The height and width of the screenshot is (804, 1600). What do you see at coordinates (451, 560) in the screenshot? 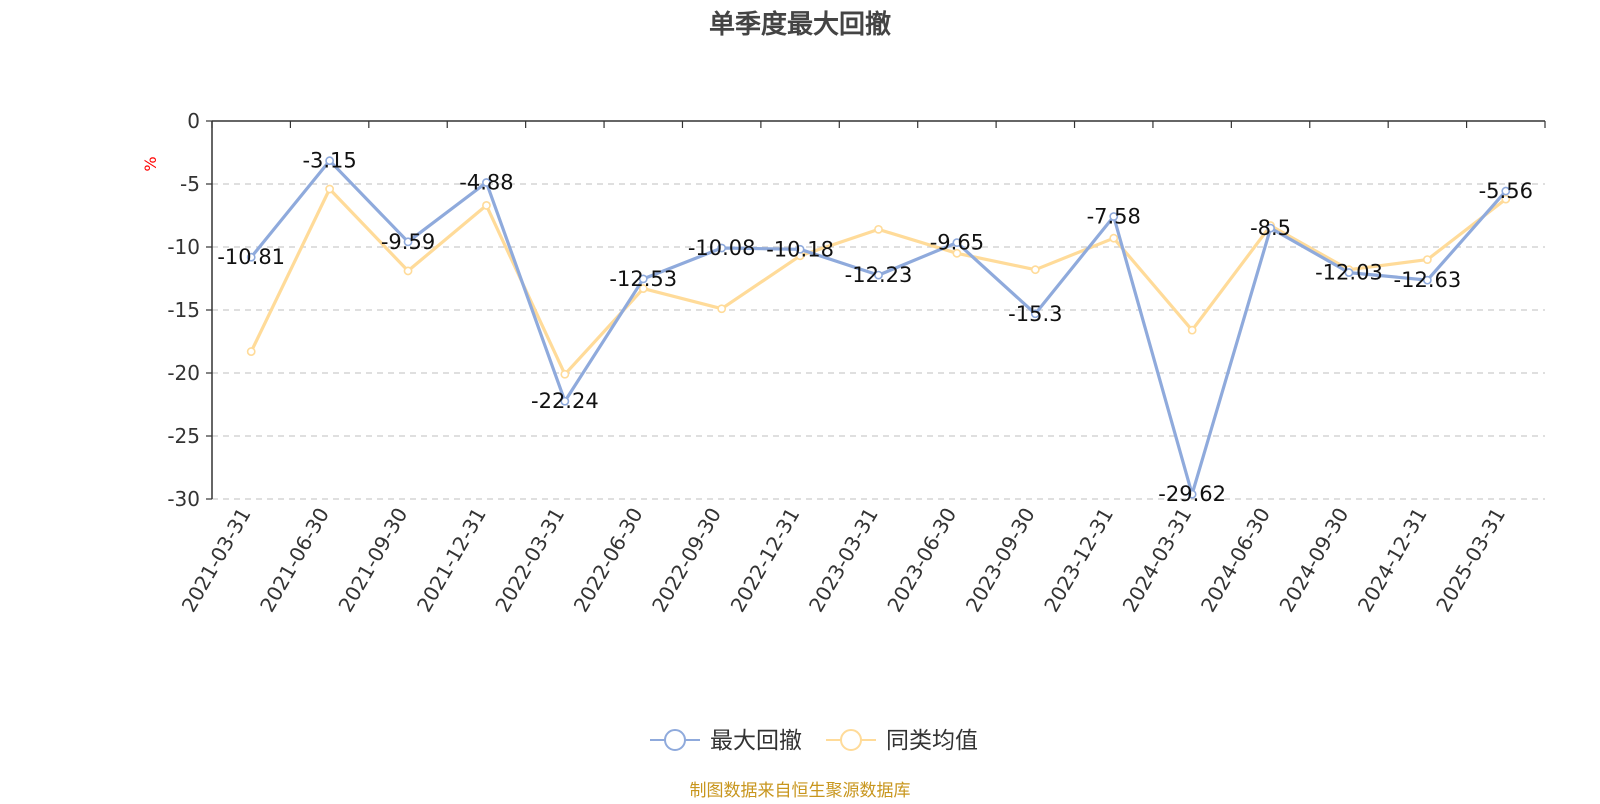
I see `x-tick-label: 2021-12-31` at bounding box center [451, 560].